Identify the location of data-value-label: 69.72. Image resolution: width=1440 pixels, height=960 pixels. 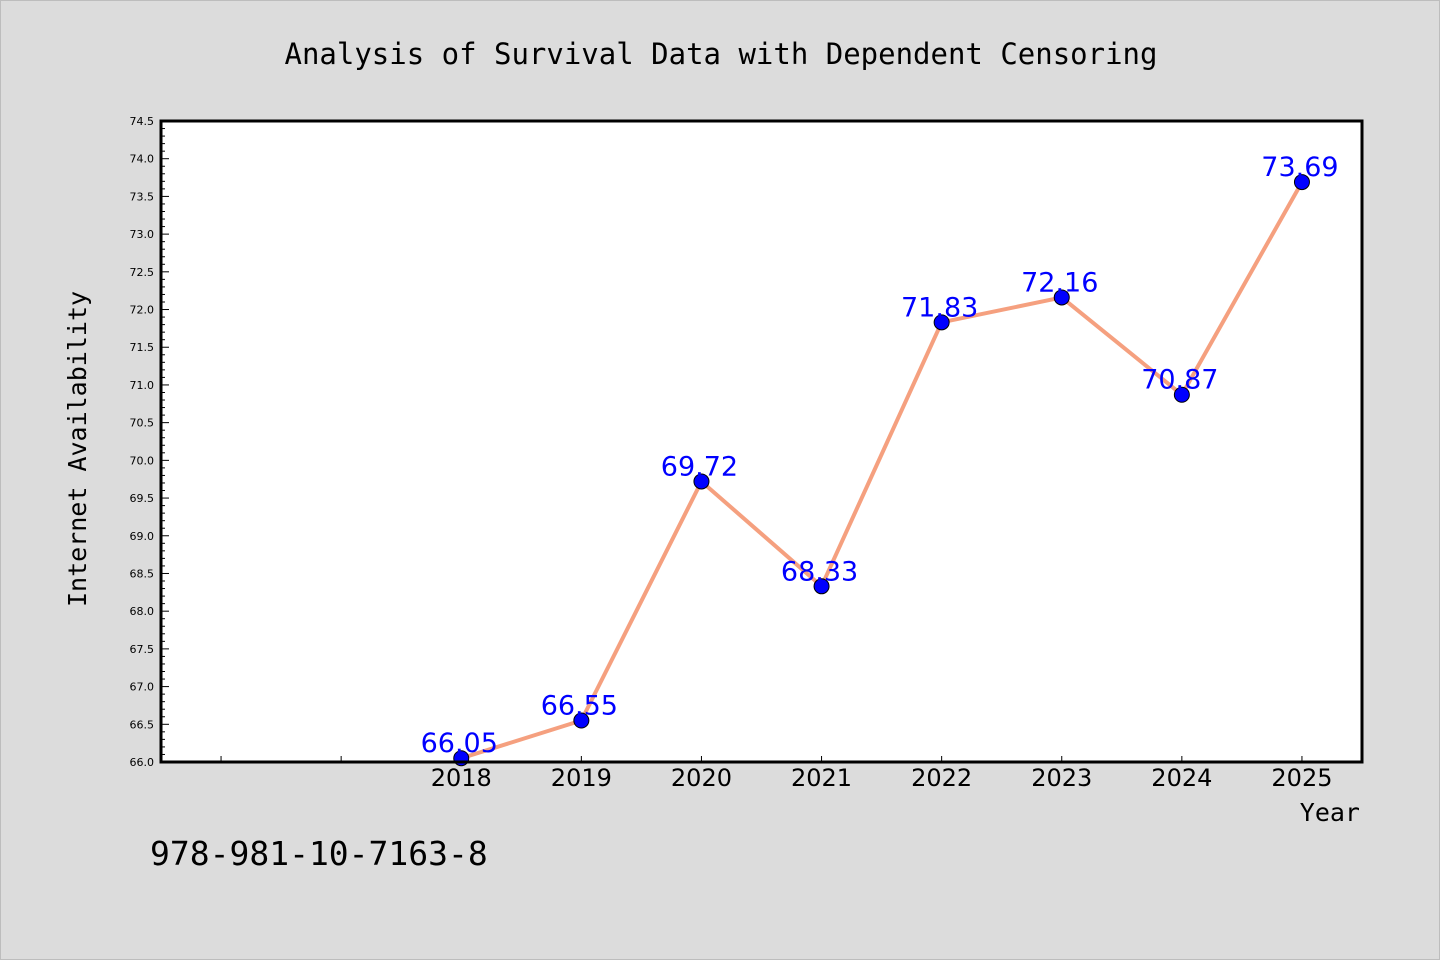
(699, 466).